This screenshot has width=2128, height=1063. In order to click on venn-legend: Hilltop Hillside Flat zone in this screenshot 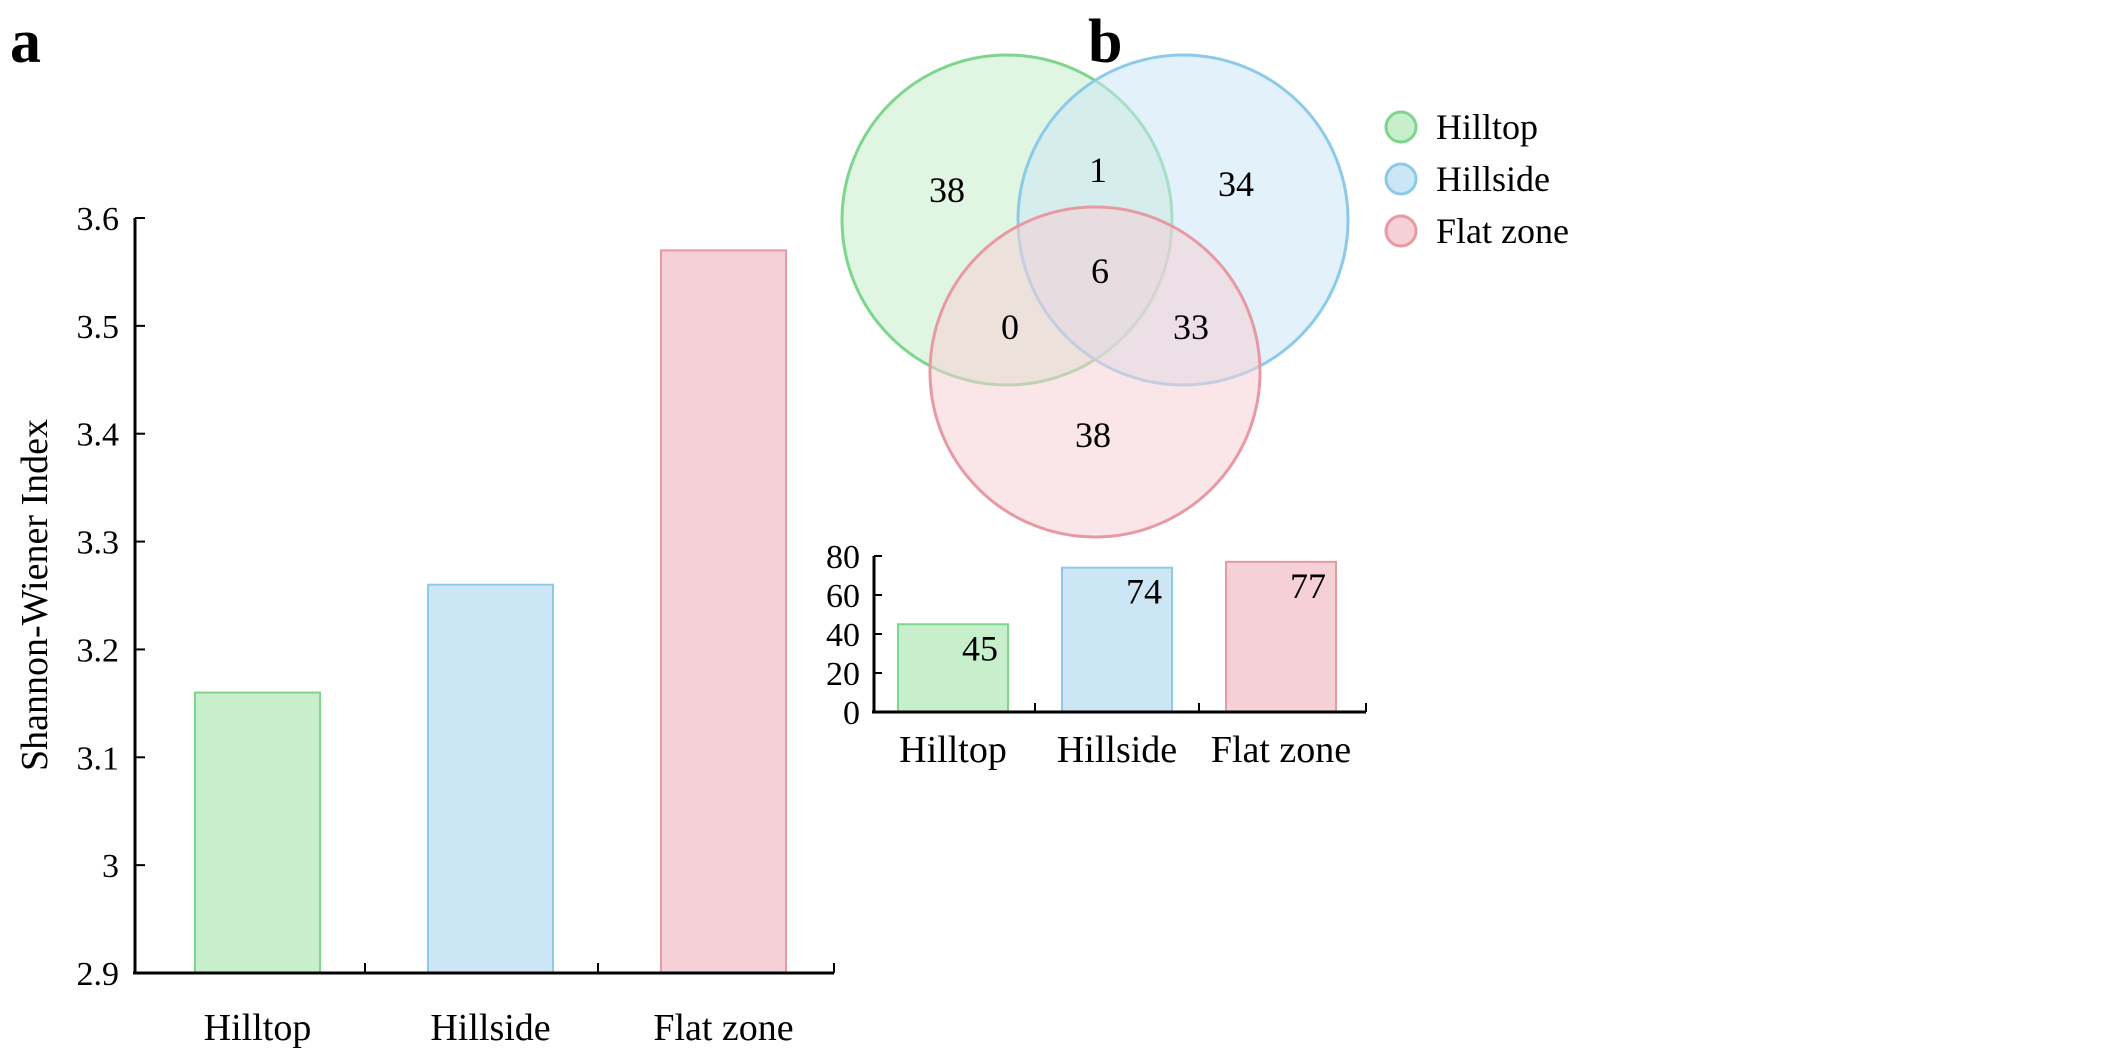, I will do `click(1476, 179)`.